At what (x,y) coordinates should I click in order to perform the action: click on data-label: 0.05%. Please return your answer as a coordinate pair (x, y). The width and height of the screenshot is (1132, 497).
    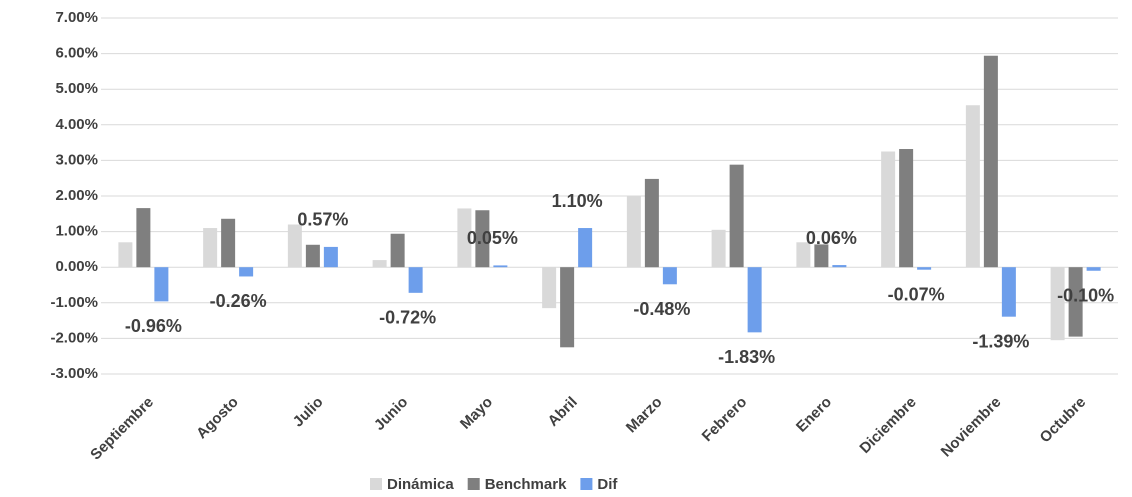
    Looking at the image, I should click on (492, 238).